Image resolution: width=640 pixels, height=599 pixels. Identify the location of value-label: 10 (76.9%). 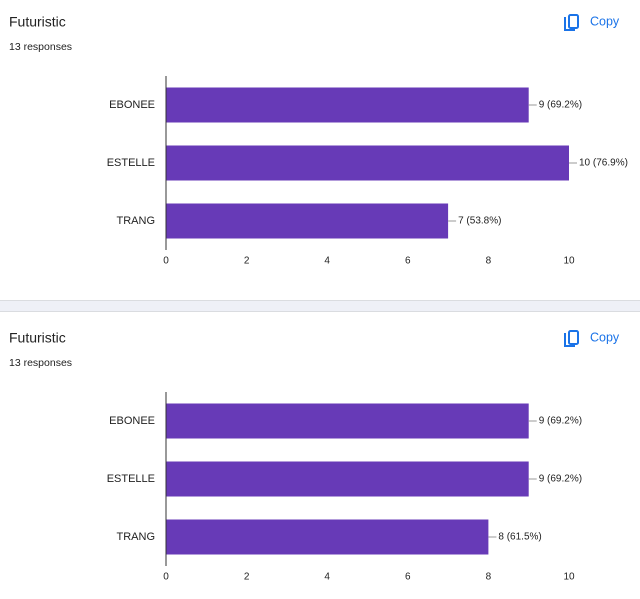
(603, 163).